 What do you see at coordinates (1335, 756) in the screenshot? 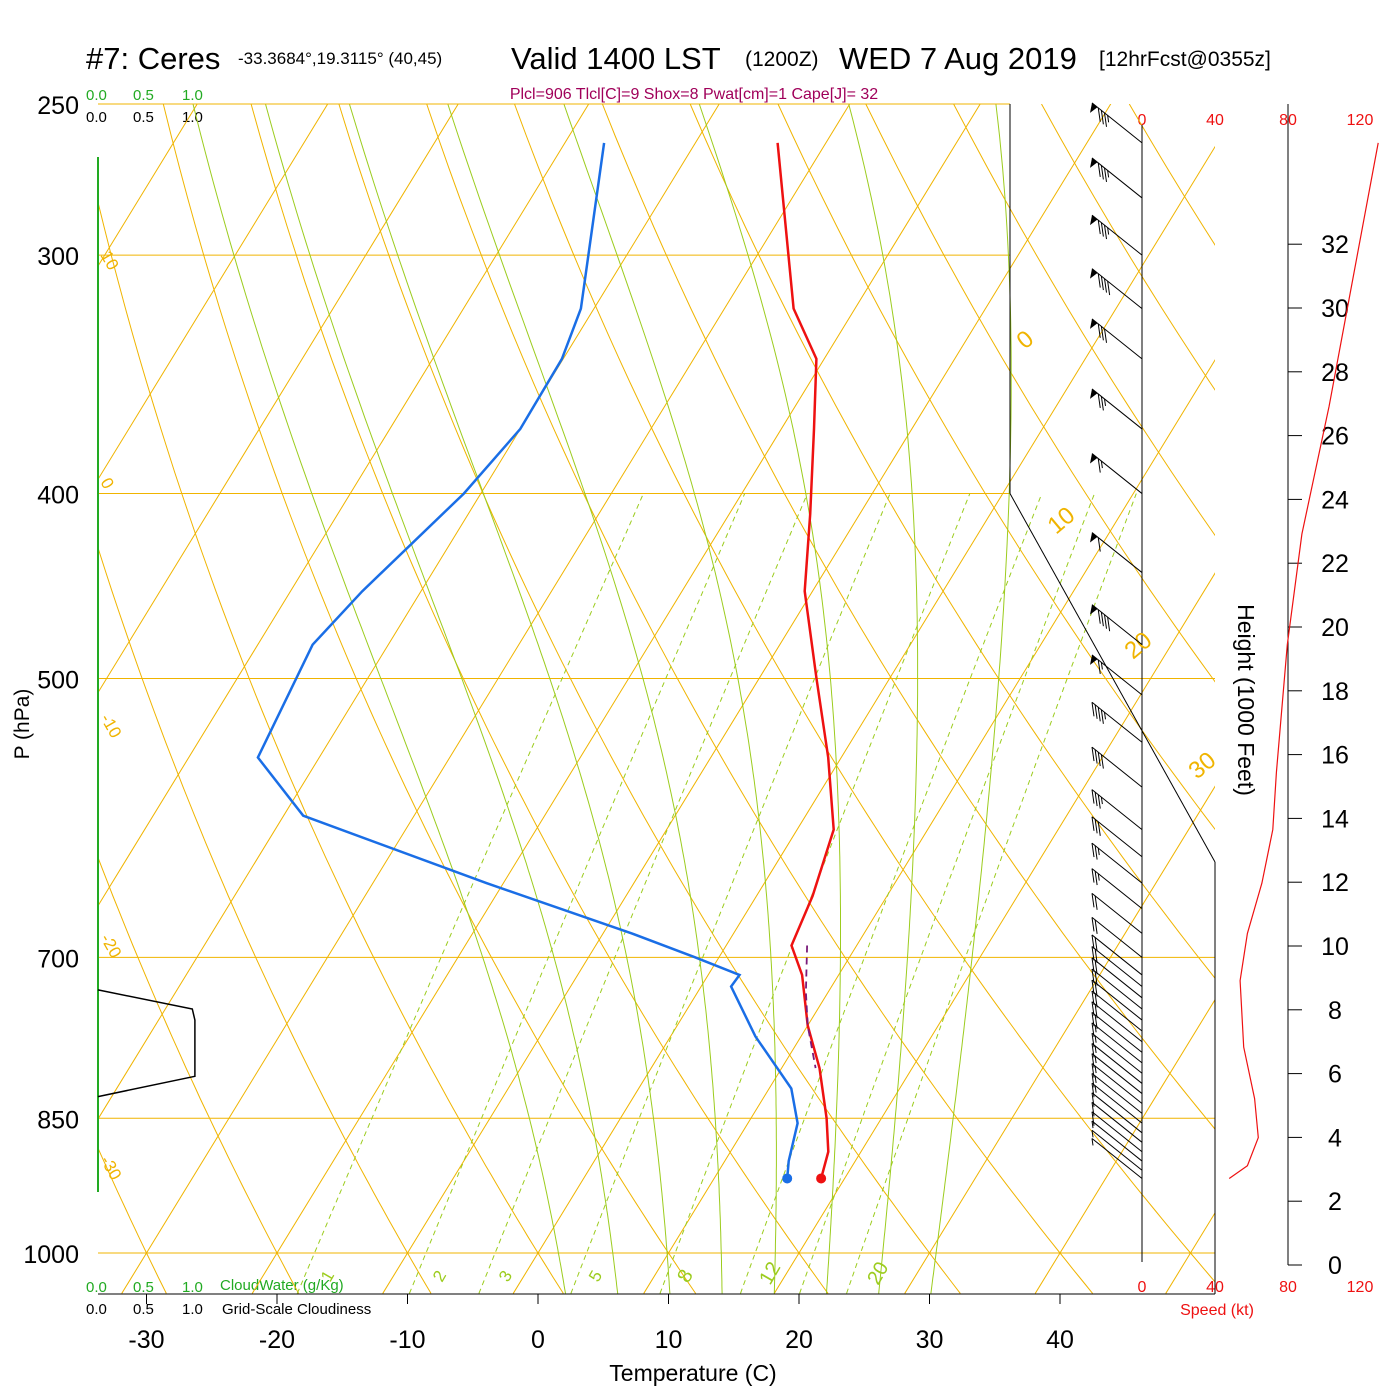
I see `height-tick-label: 16` at bounding box center [1335, 756].